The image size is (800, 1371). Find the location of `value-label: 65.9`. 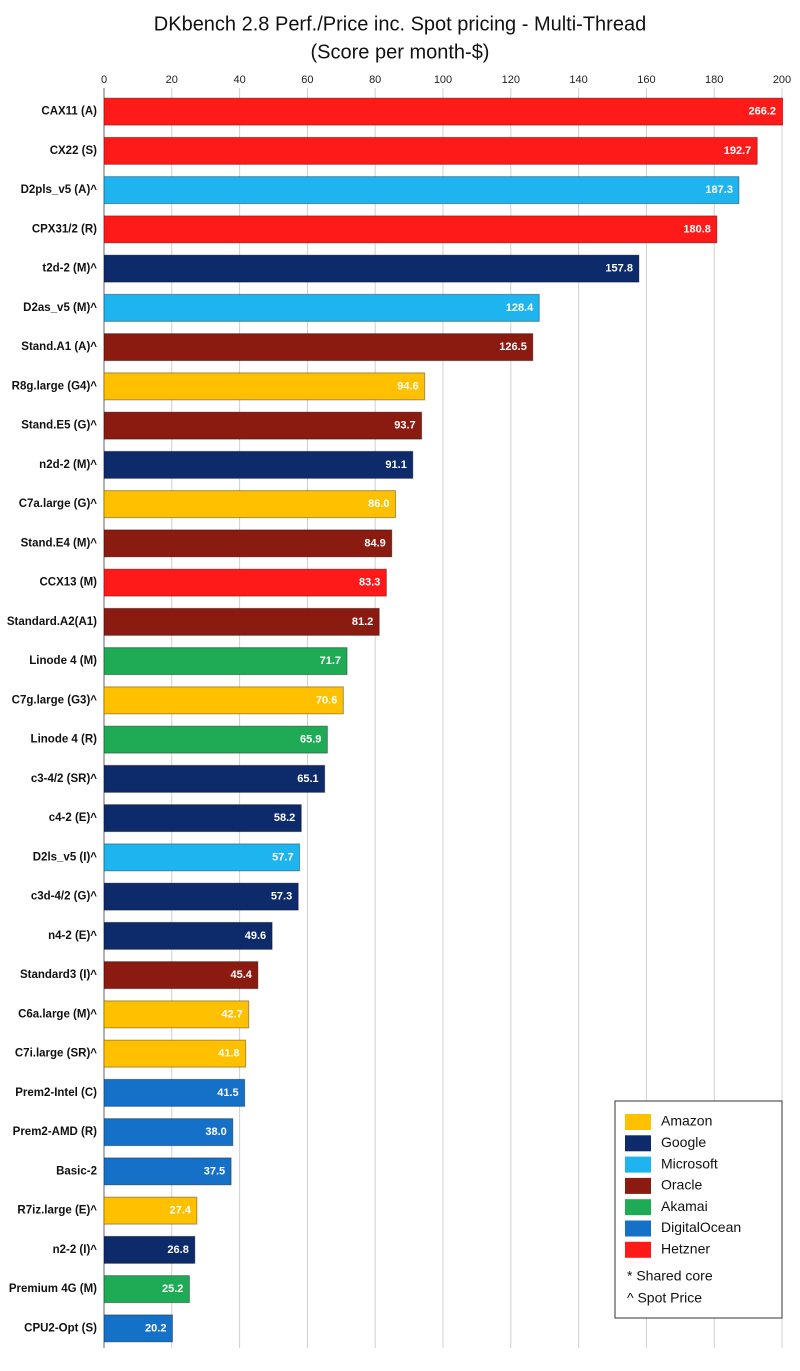

value-label: 65.9 is located at coordinates (310, 740).